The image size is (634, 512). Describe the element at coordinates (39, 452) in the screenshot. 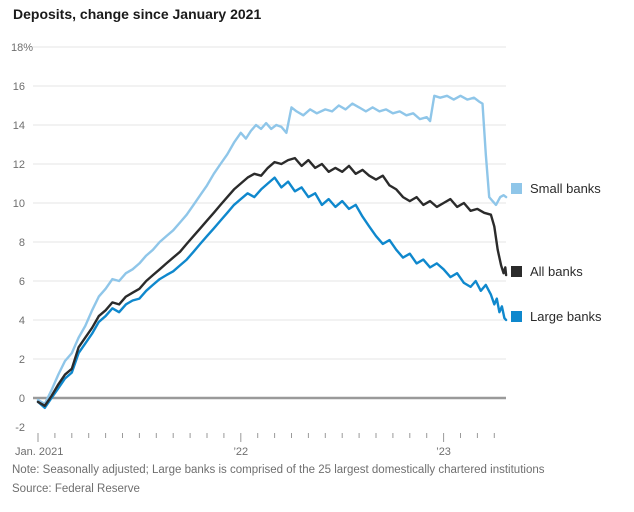

I see `x-axis-label: Jan. 2021` at that location.